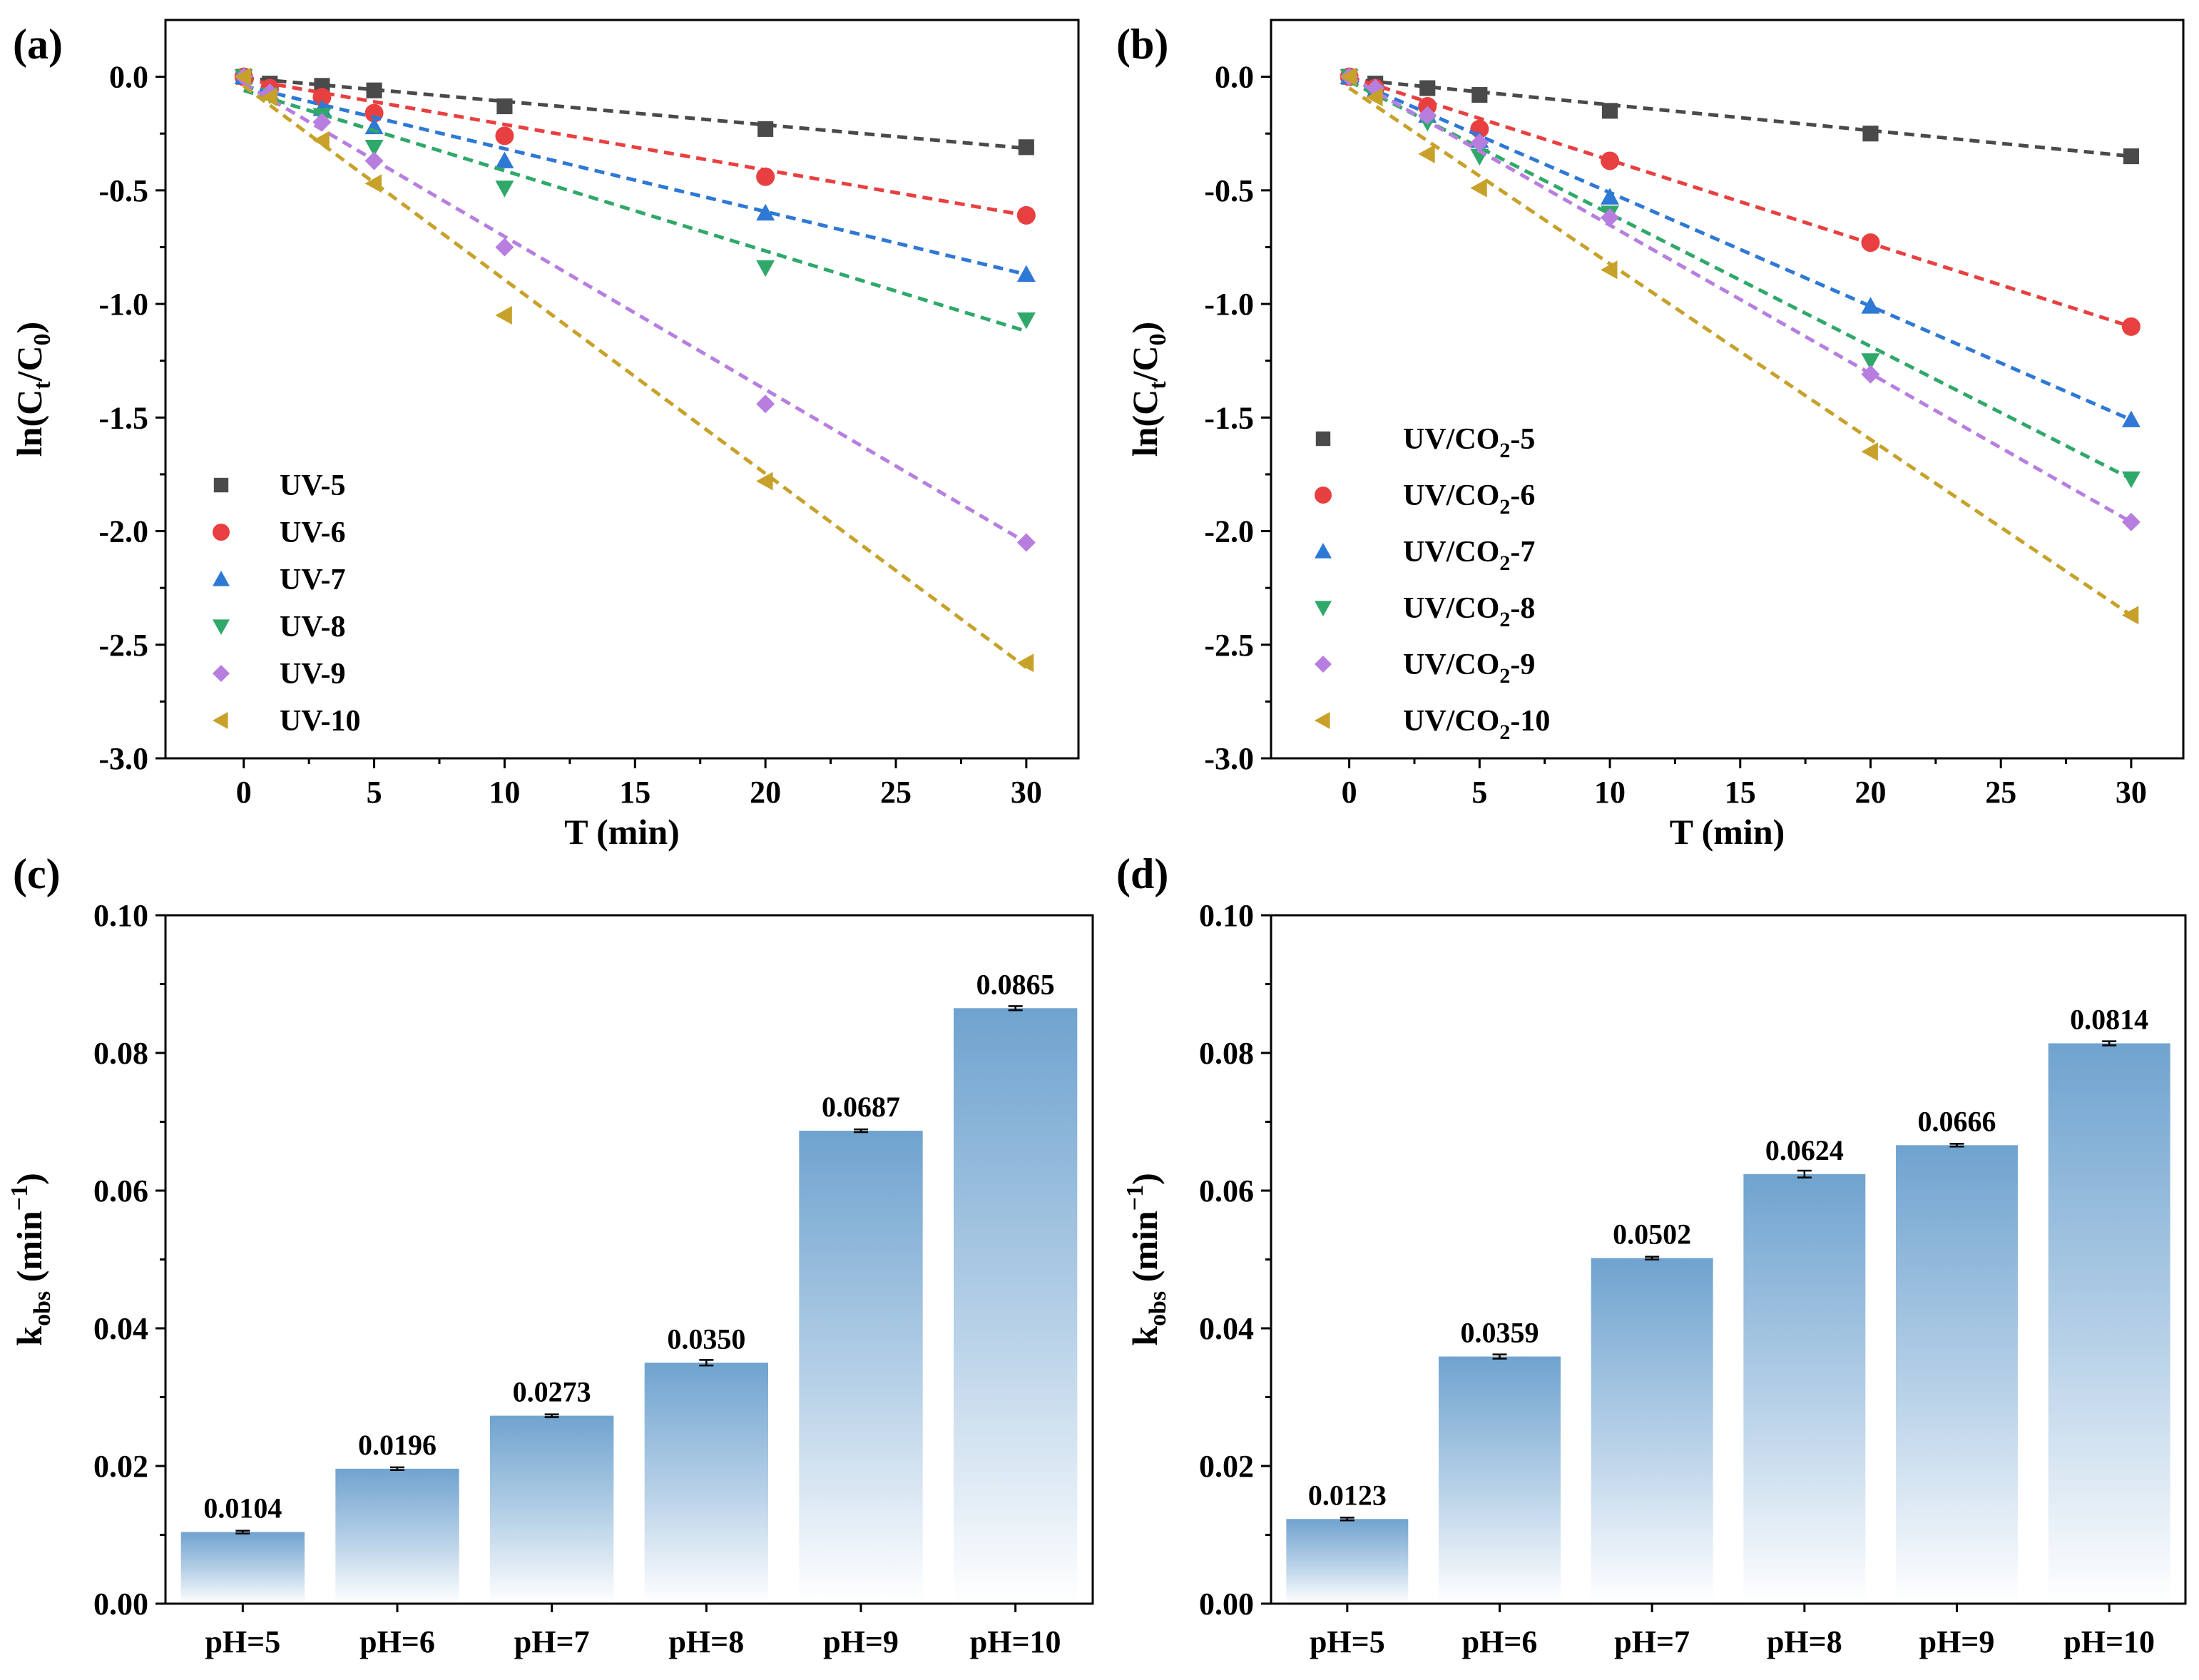  Describe the element at coordinates (313, 580) in the screenshot. I see `panel-a-legend-label-2-part-0: UV-7` at that location.